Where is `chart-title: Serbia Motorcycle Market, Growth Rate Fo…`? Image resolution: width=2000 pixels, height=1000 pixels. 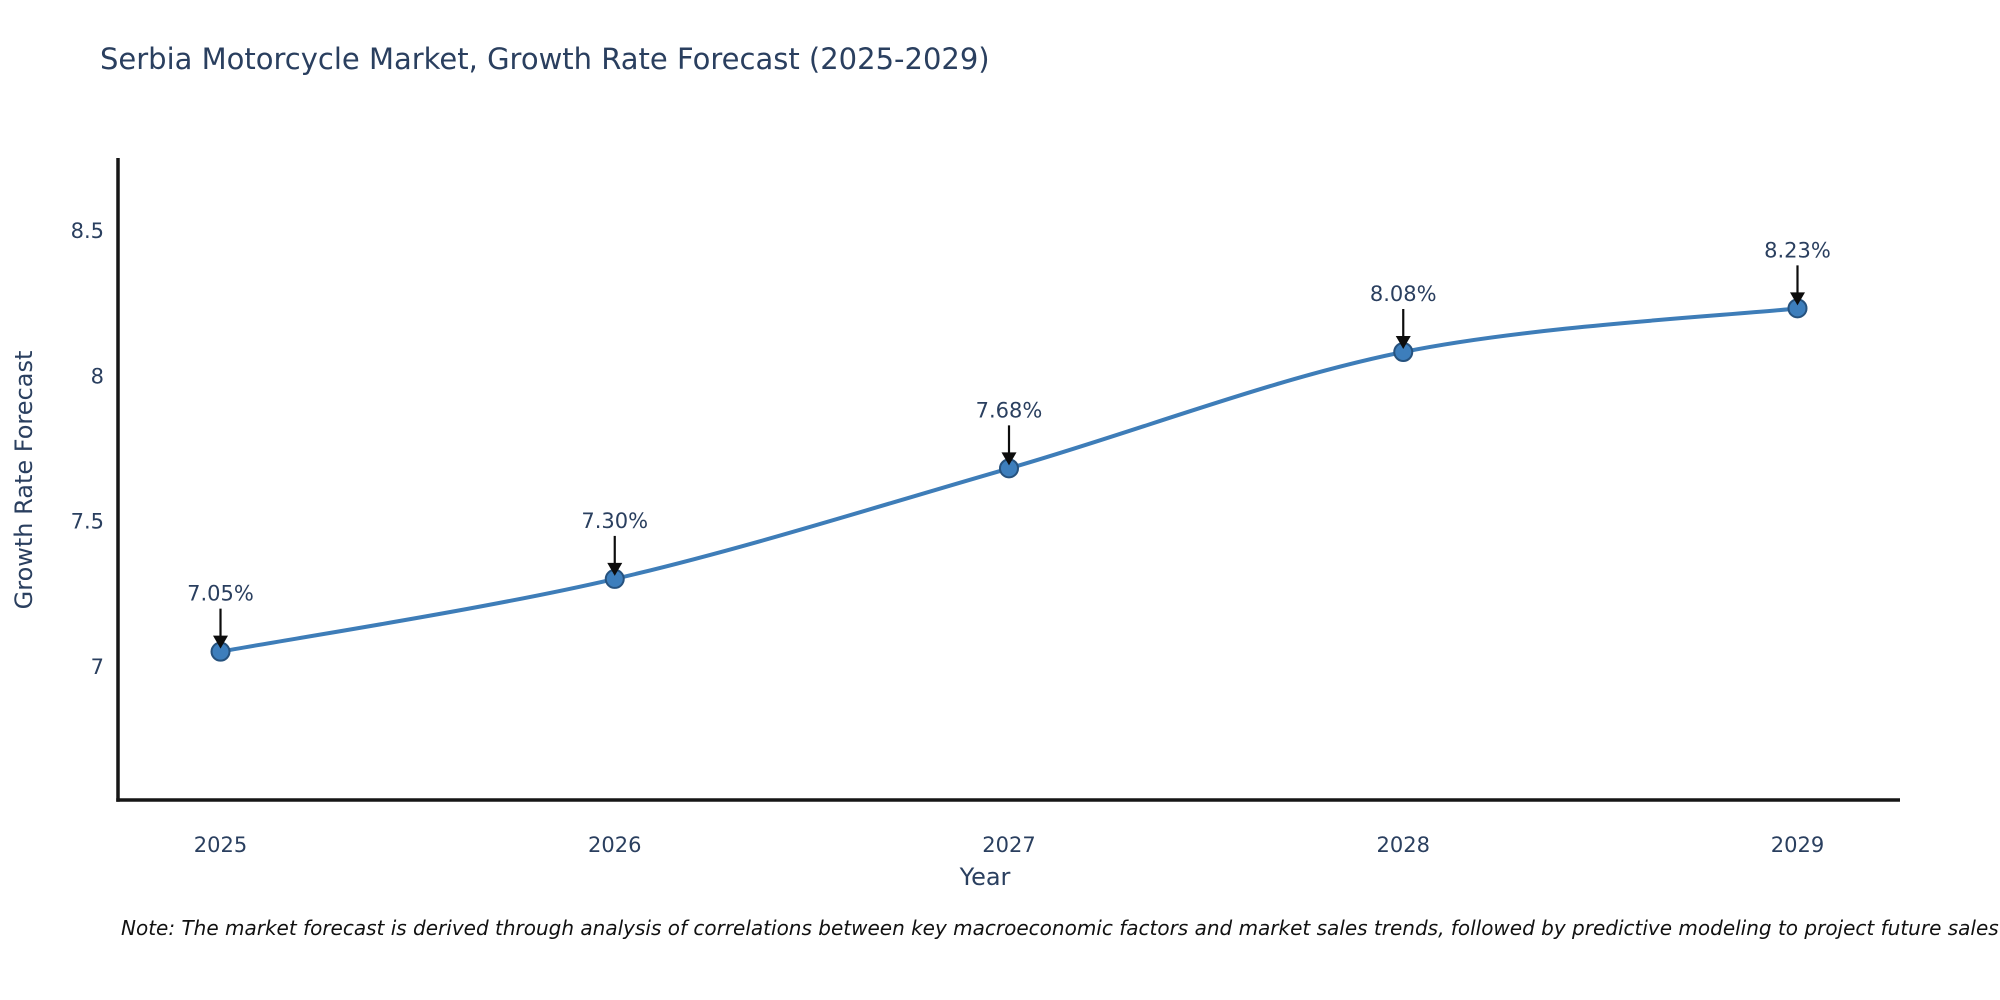
chart-title: Serbia Motorcycle Market, Growth Rate Fo… is located at coordinates (545, 59).